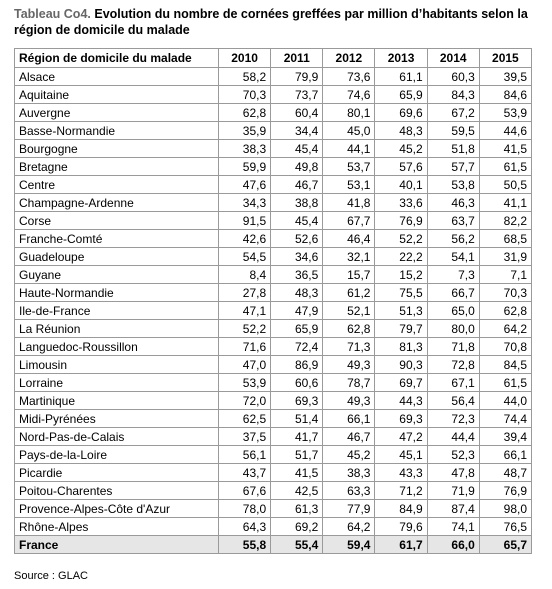 The height and width of the screenshot is (589, 552). Describe the element at coordinates (116, 202) in the screenshot. I see `row-label: Champagne-Ardenne` at that location.